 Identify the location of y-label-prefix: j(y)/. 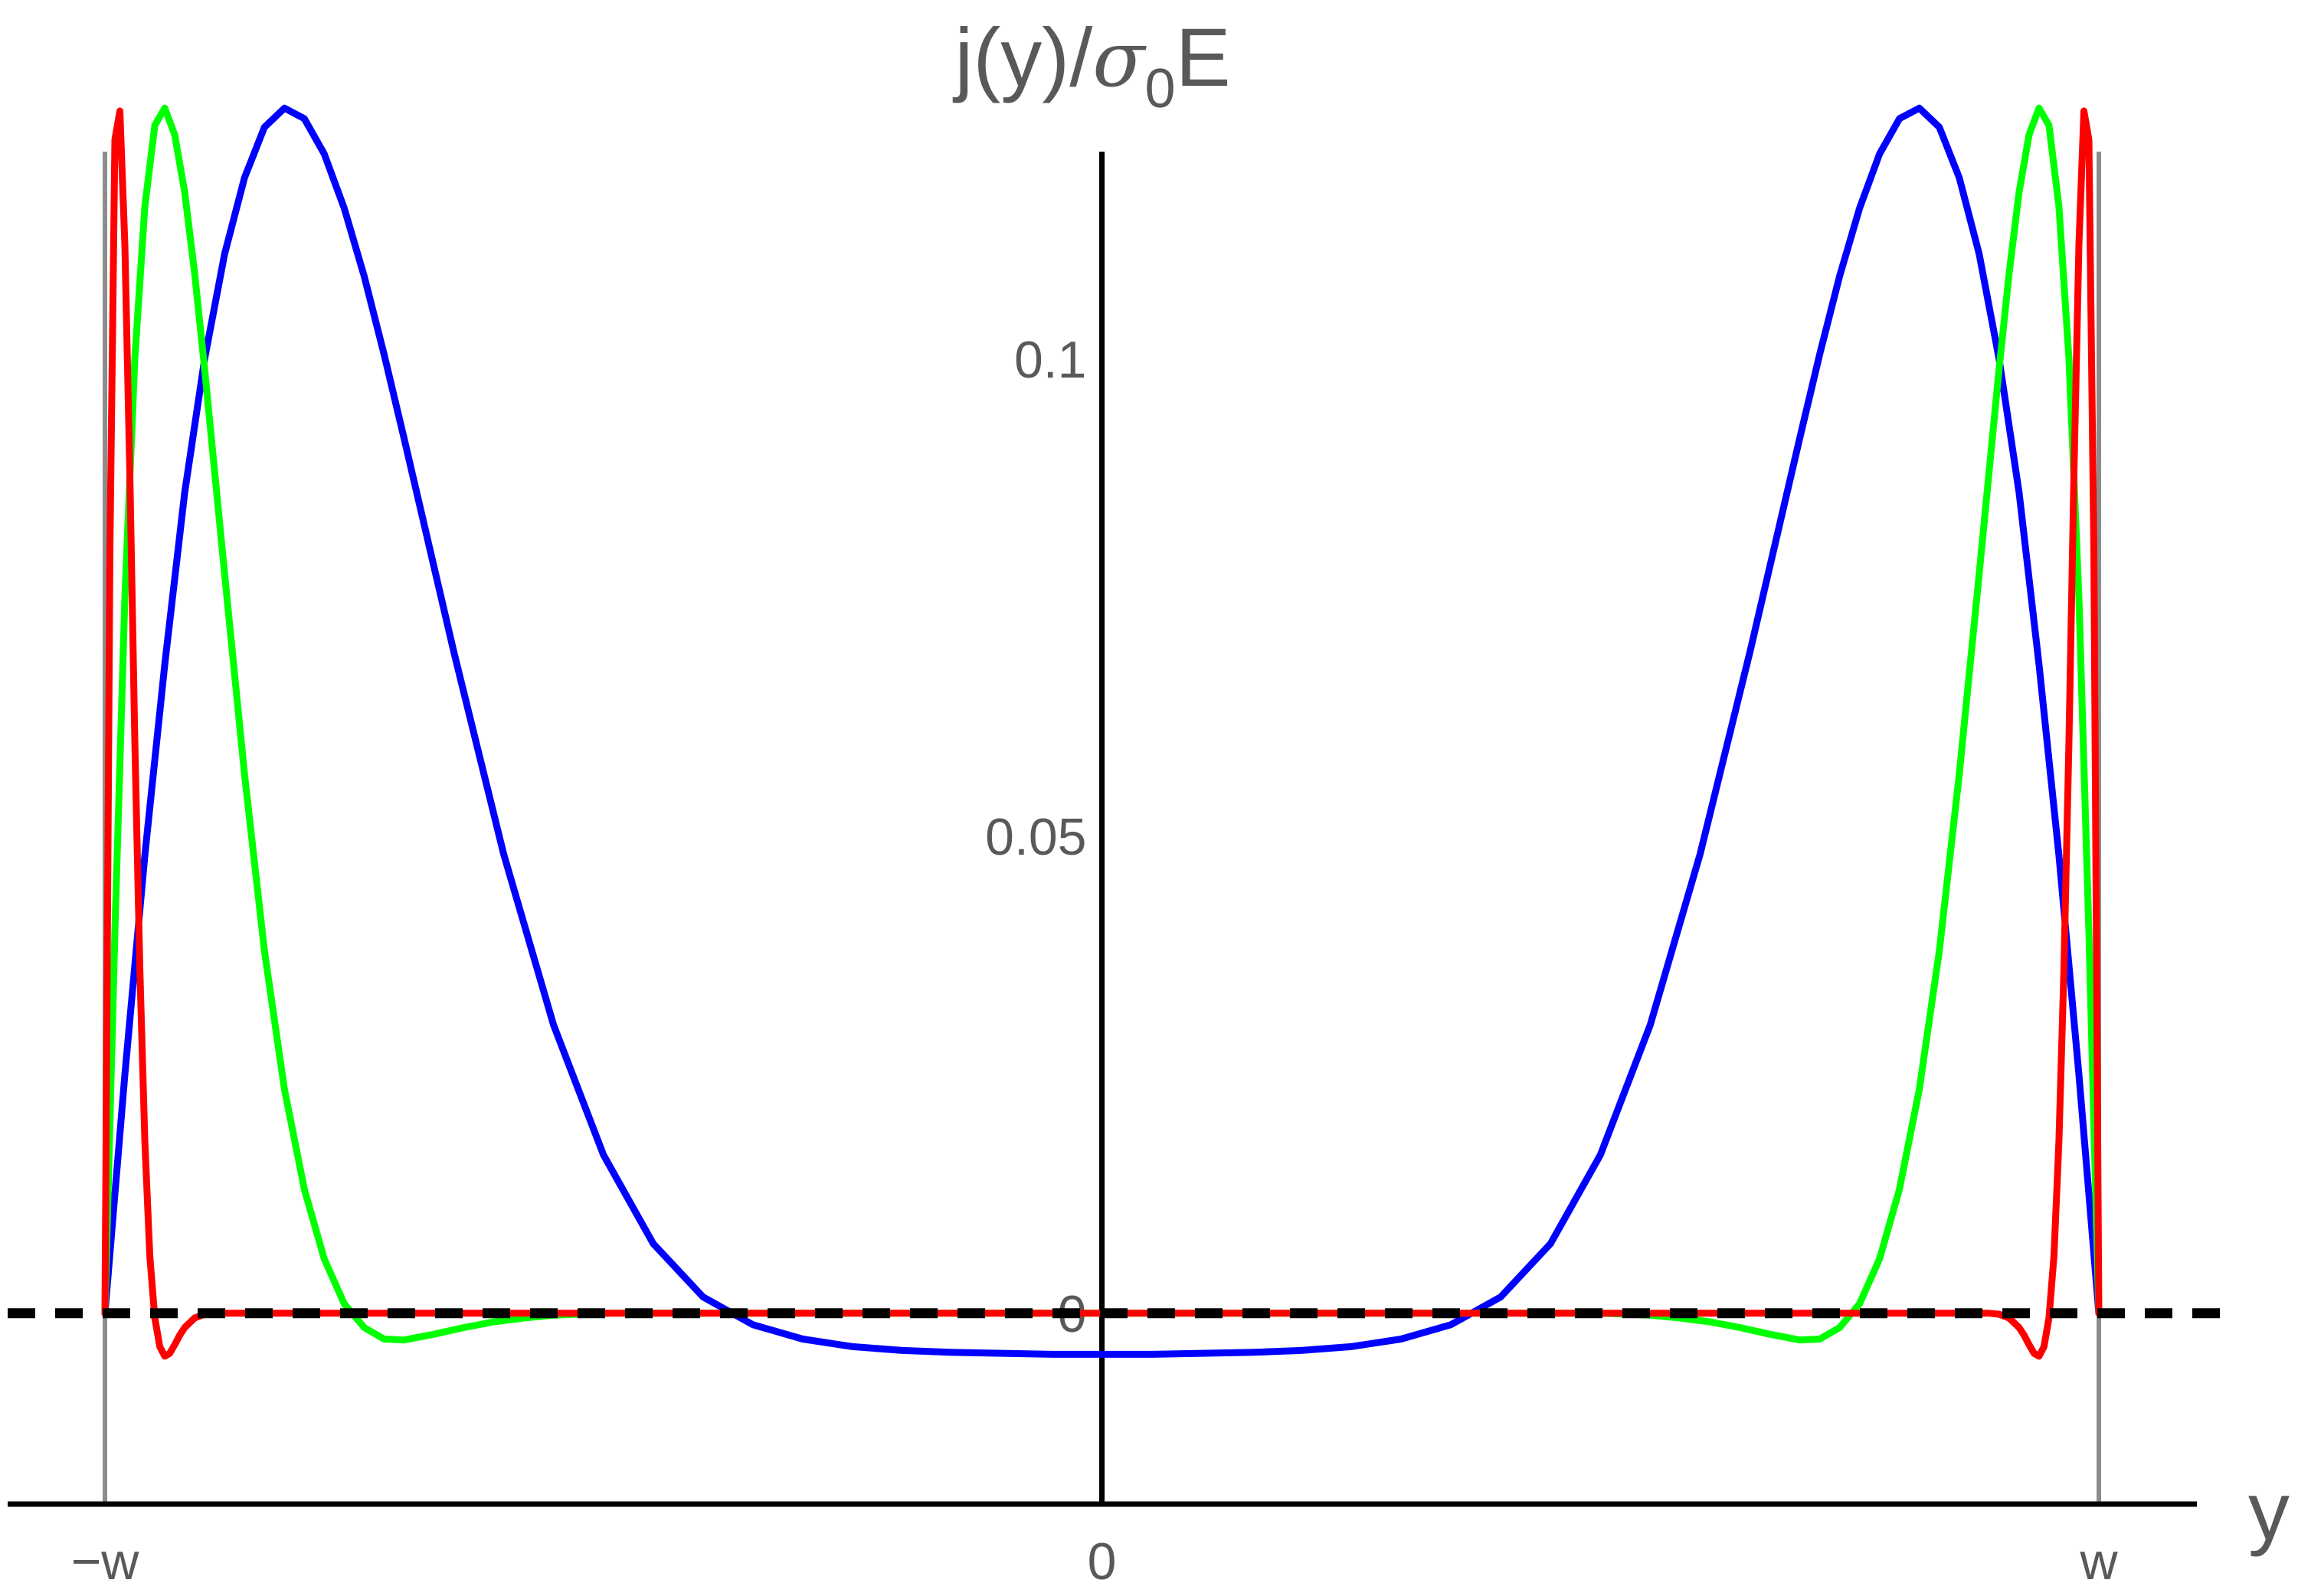
(1022, 57).